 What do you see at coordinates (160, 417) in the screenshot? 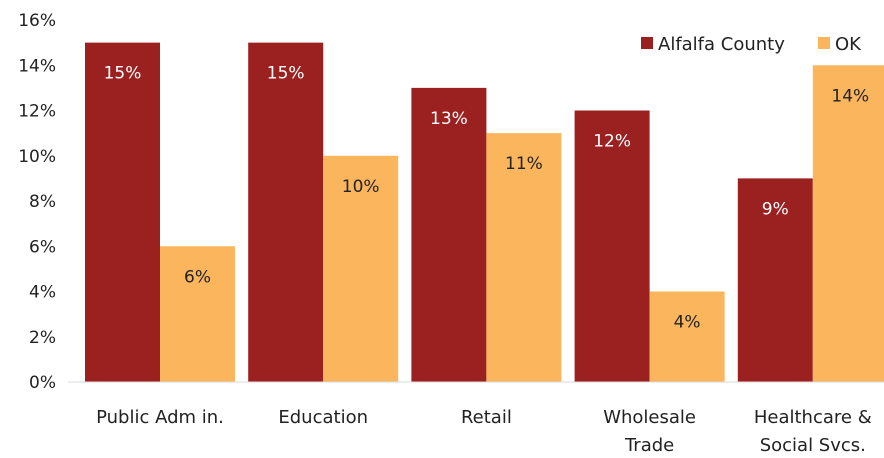
I see `category-label: Public Adm in.` at bounding box center [160, 417].